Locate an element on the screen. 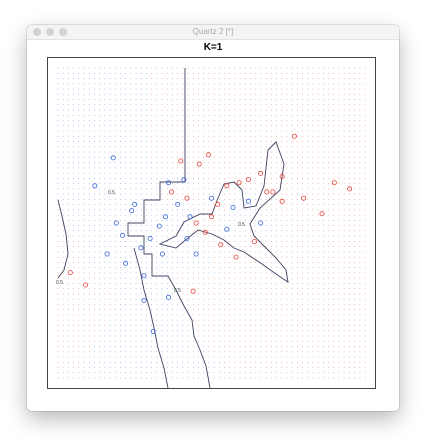 This screenshot has width=425, height=444. zoom-window-icon is located at coordinates (63, 32).